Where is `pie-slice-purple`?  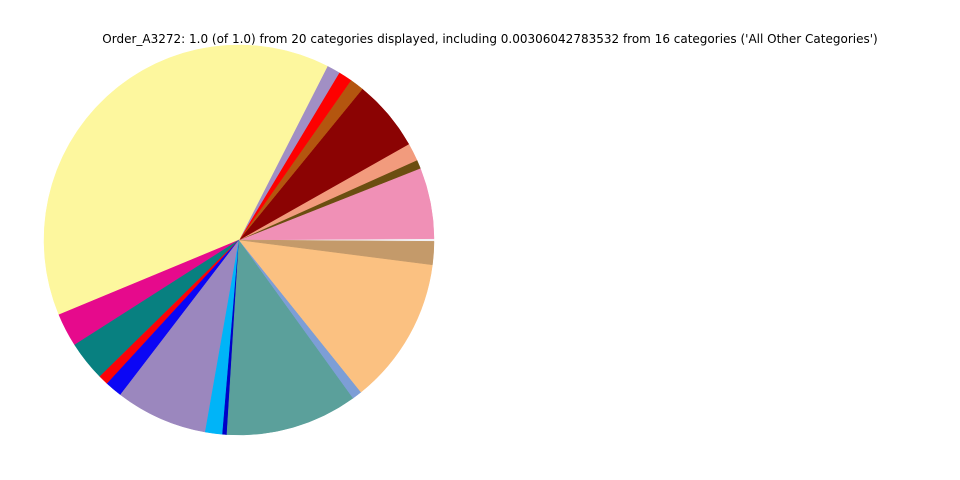
pie-slice-purple is located at coordinates (180, 336).